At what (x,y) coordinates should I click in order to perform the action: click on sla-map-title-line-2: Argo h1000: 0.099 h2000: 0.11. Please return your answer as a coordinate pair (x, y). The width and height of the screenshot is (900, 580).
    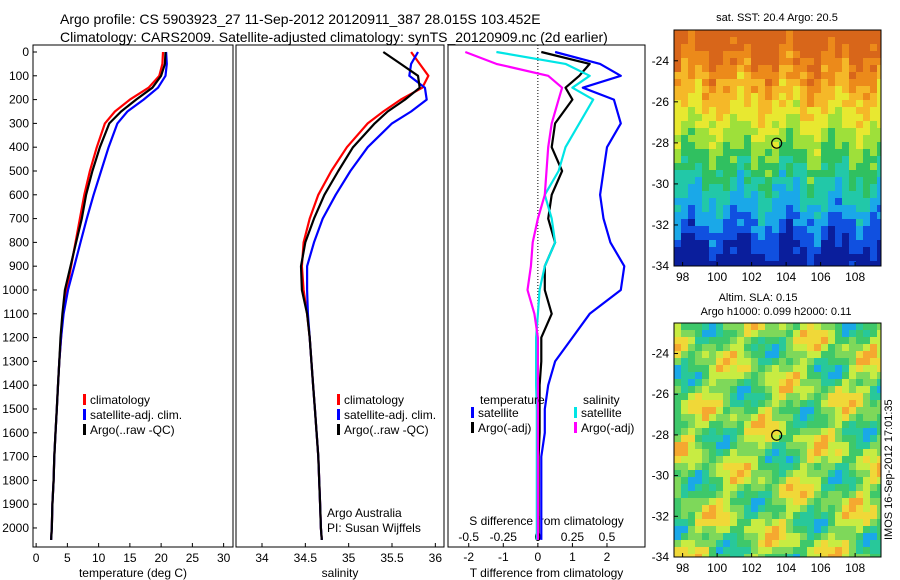
    Looking at the image, I should click on (776, 312).